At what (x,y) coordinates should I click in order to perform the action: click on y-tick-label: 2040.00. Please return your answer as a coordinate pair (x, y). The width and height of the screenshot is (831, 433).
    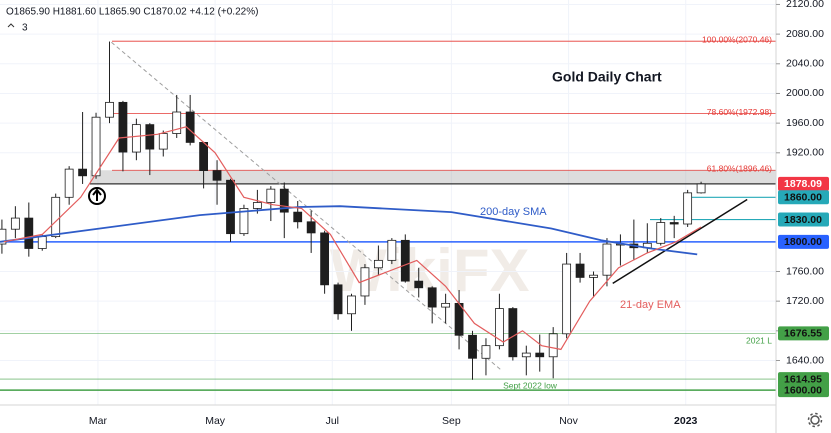
    Looking at the image, I should click on (805, 64).